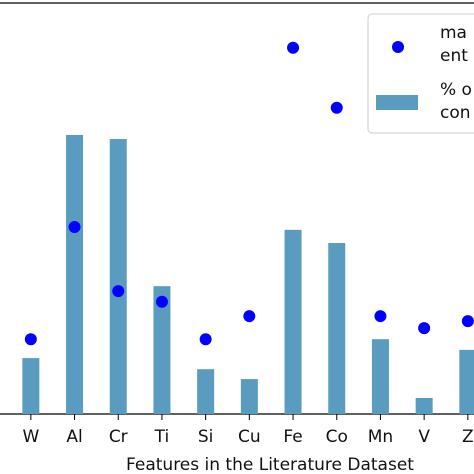  What do you see at coordinates (456, 90) in the screenshot?
I see `legend-label: % o` at bounding box center [456, 90].